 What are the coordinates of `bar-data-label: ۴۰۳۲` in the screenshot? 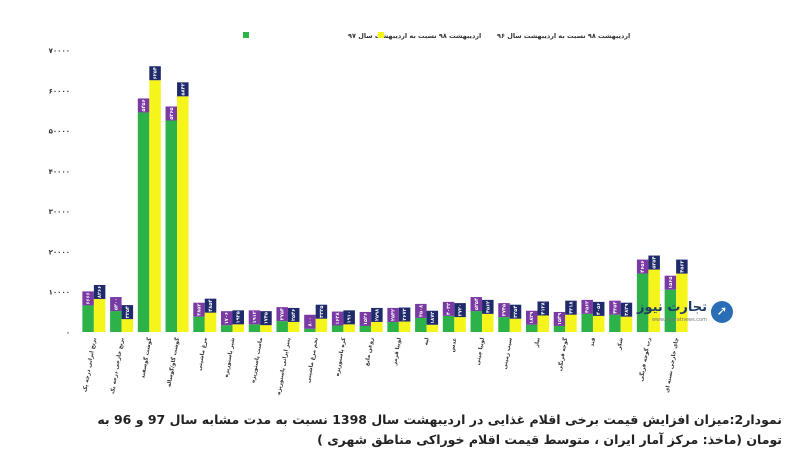 It's located at (449, 309).